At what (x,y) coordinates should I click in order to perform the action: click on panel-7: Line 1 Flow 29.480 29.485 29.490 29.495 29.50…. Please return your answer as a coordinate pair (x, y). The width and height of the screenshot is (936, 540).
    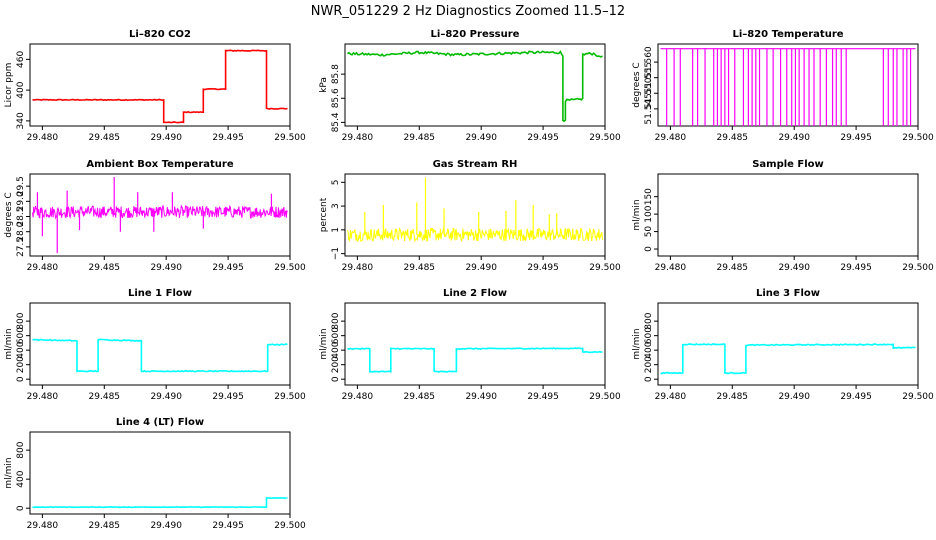
    Looking at the image, I should click on (155, 345).